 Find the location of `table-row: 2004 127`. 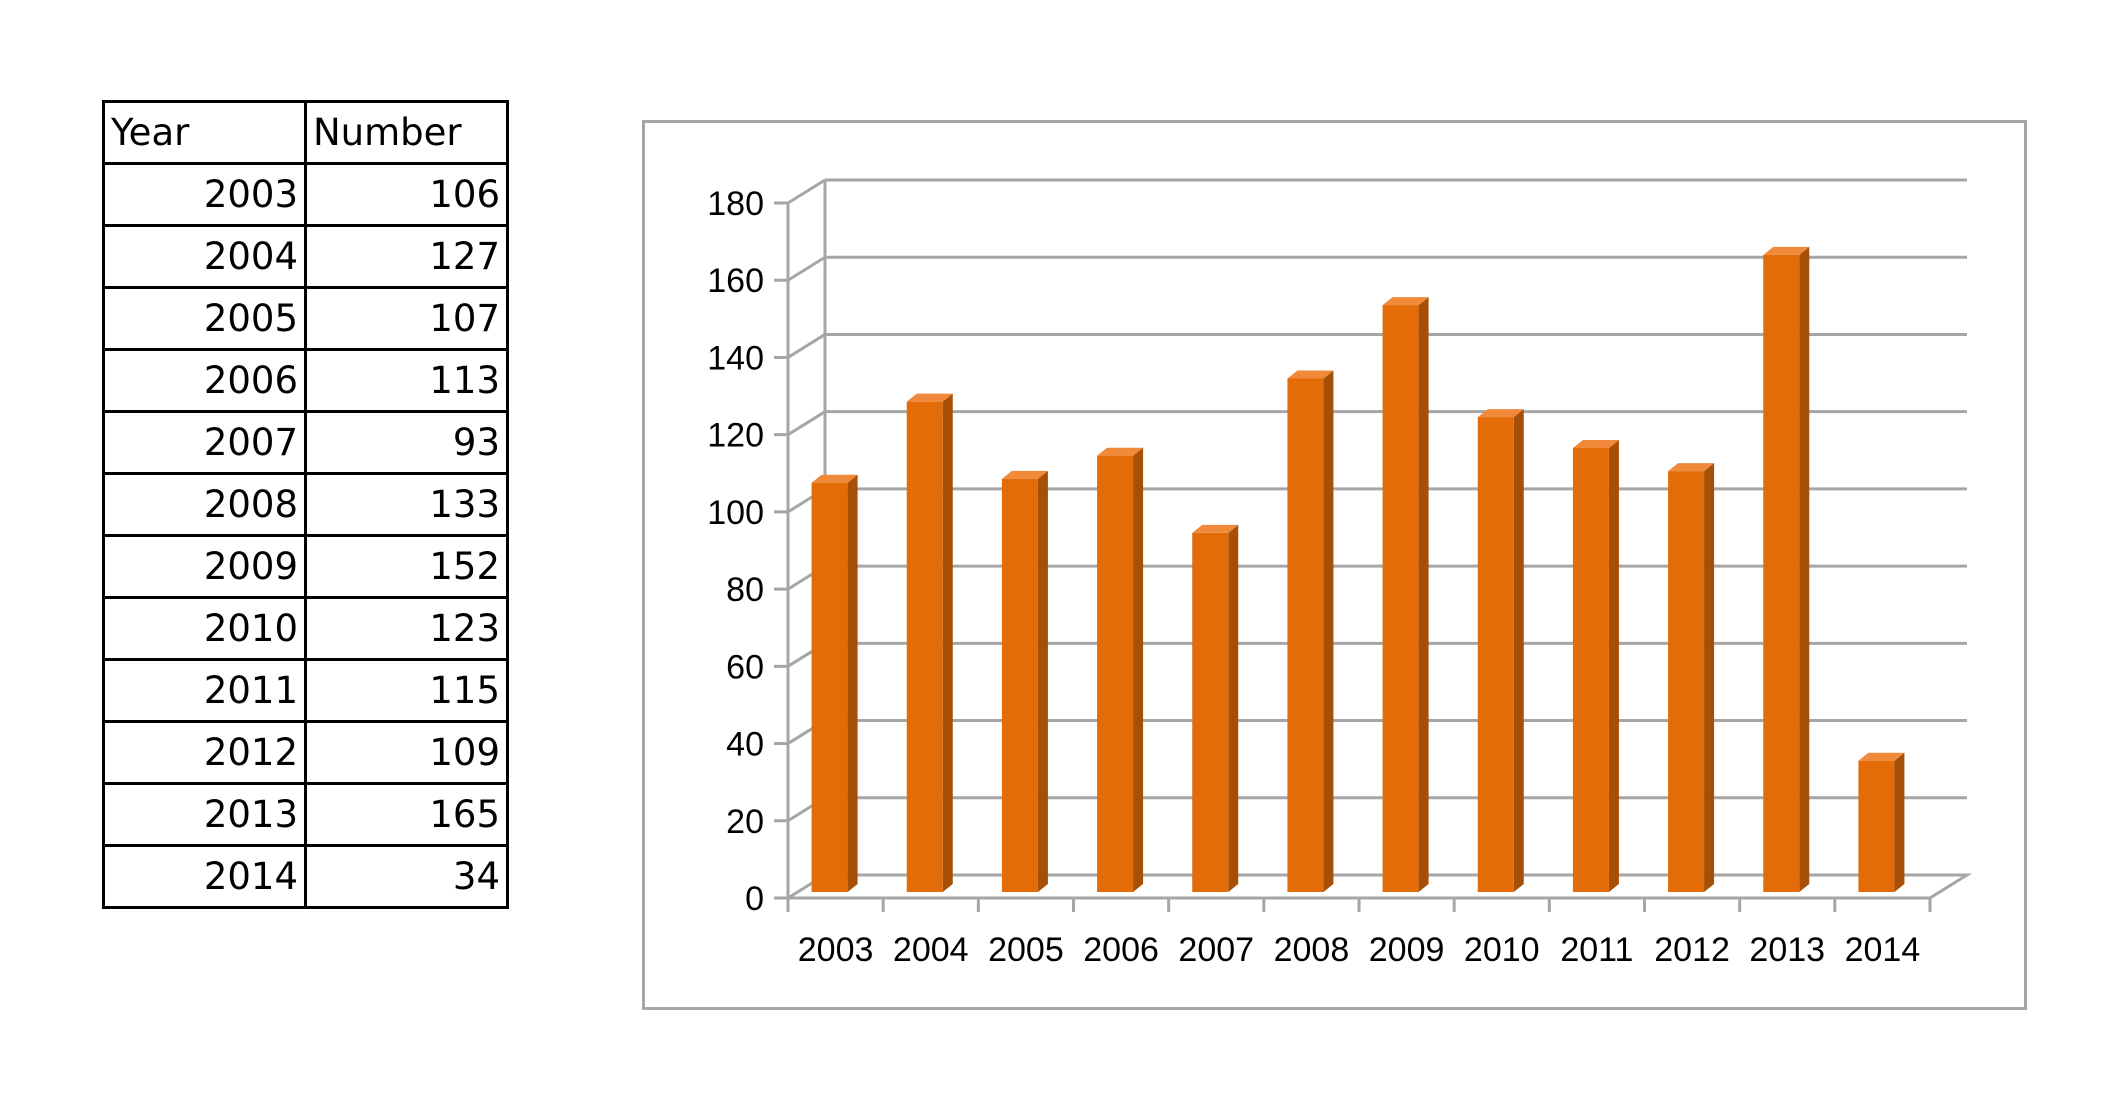

table-row: 2004 127 is located at coordinates (305, 256).